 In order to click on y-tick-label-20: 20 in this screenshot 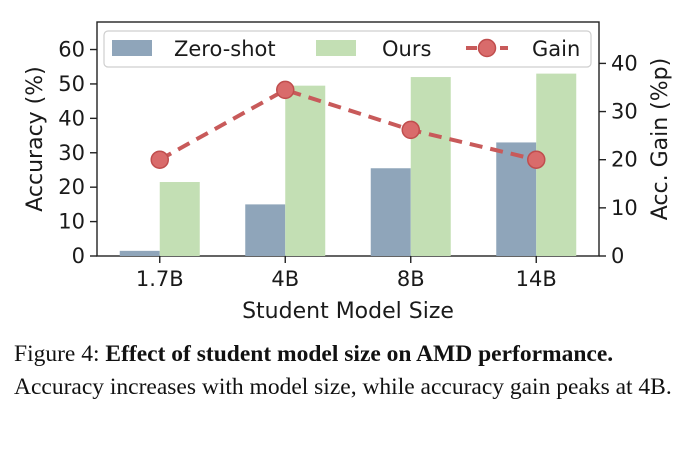, I will do `click(71, 187)`.